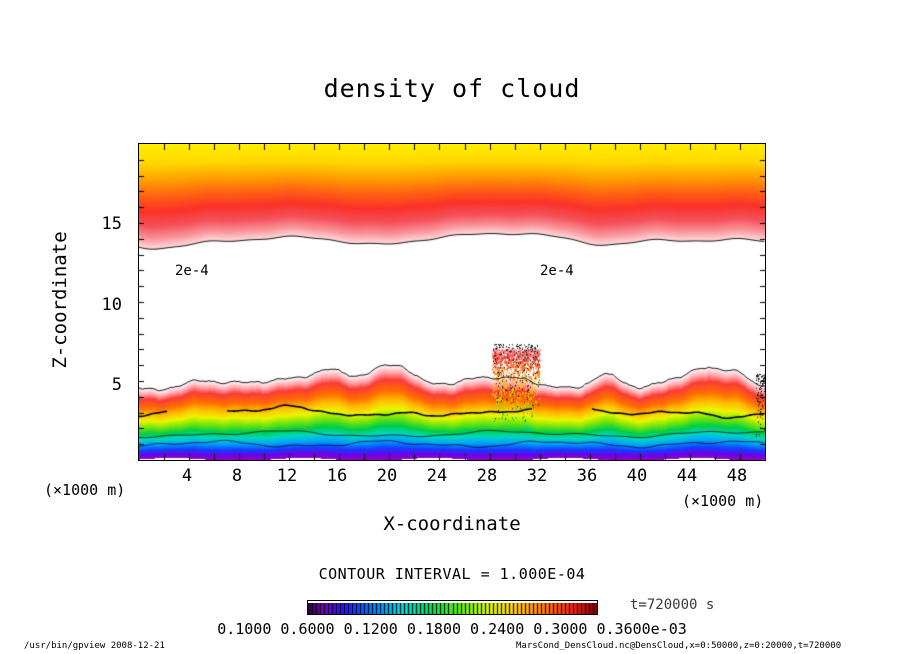  Describe the element at coordinates (116, 385) in the screenshot. I see `y-tick-5: 5` at that location.